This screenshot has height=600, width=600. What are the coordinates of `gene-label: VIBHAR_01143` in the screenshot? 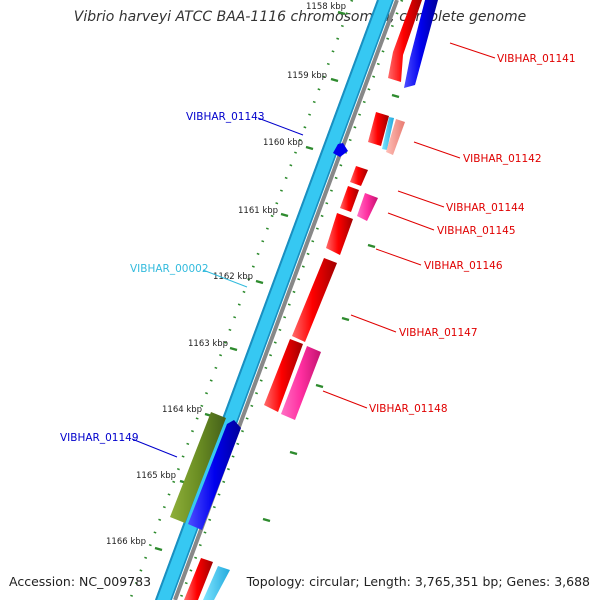 It's located at (225, 117).